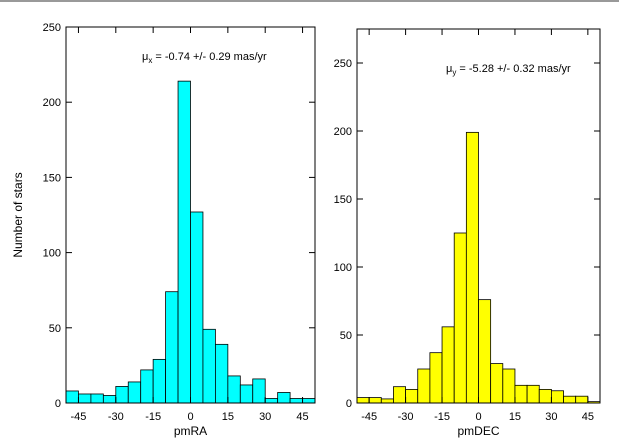  I want to click on pmra-y-axis-label: Number of stars, so click(18, 214).